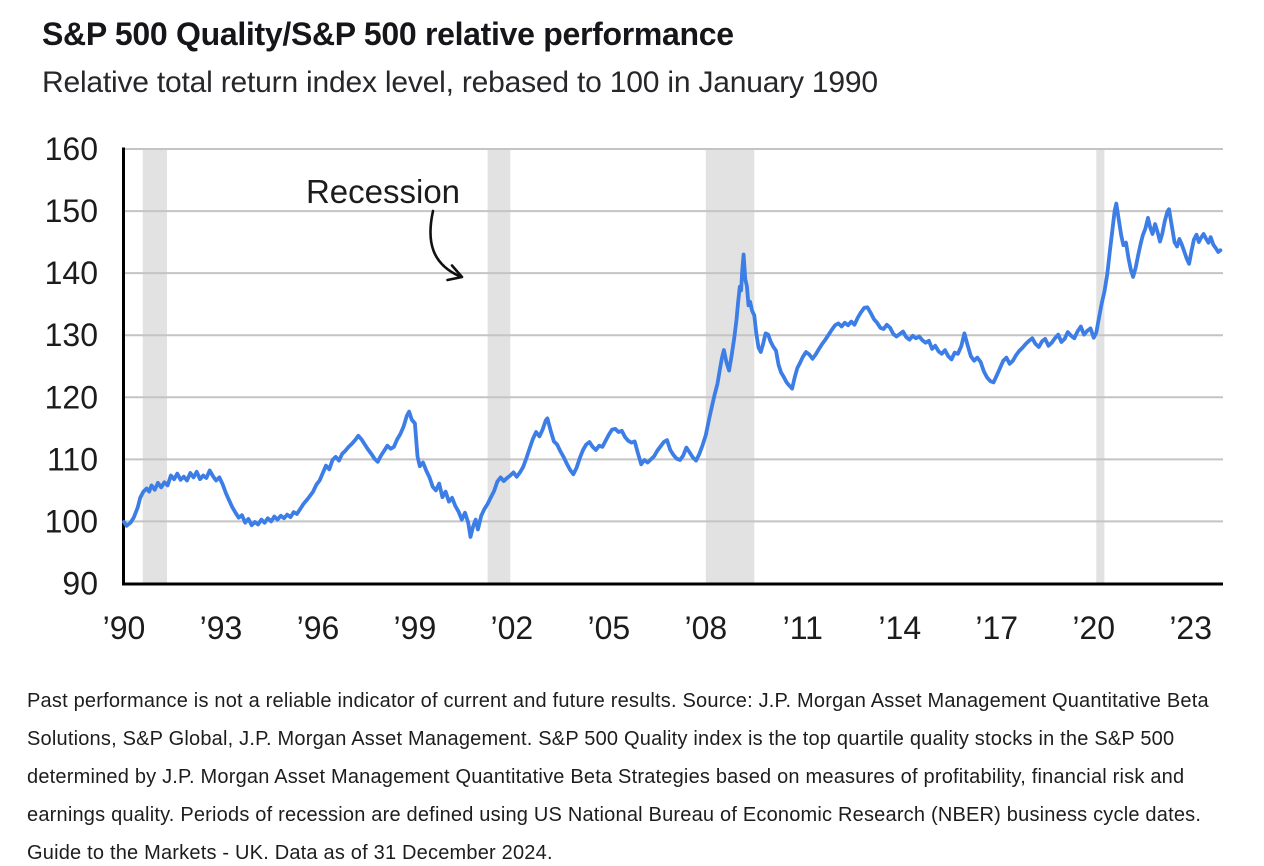 The height and width of the screenshot is (866, 1264). What do you see at coordinates (383, 191) in the screenshot?
I see `recession-annotation-label: Recession` at bounding box center [383, 191].